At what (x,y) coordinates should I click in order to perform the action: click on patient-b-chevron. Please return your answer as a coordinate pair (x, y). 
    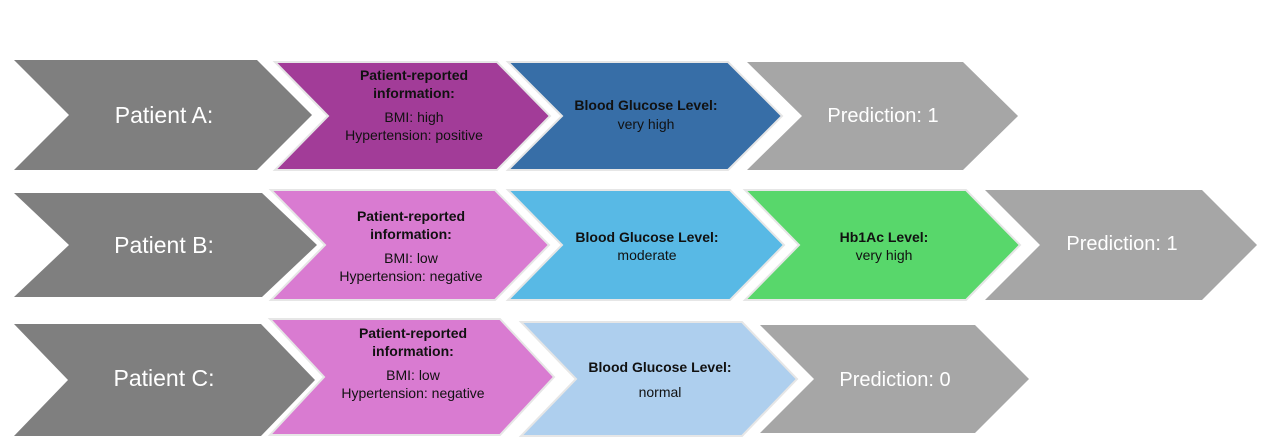
    Looking at the image, I should click on (165, 245).